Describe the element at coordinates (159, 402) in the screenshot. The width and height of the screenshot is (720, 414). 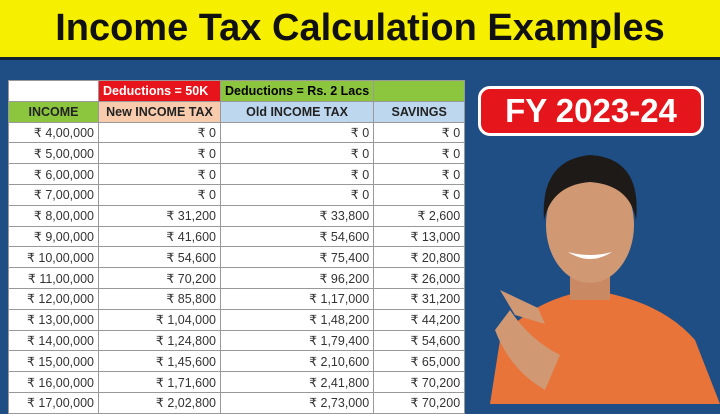
I see `new-tax-cell: ₹ 2,02,800` at that location.